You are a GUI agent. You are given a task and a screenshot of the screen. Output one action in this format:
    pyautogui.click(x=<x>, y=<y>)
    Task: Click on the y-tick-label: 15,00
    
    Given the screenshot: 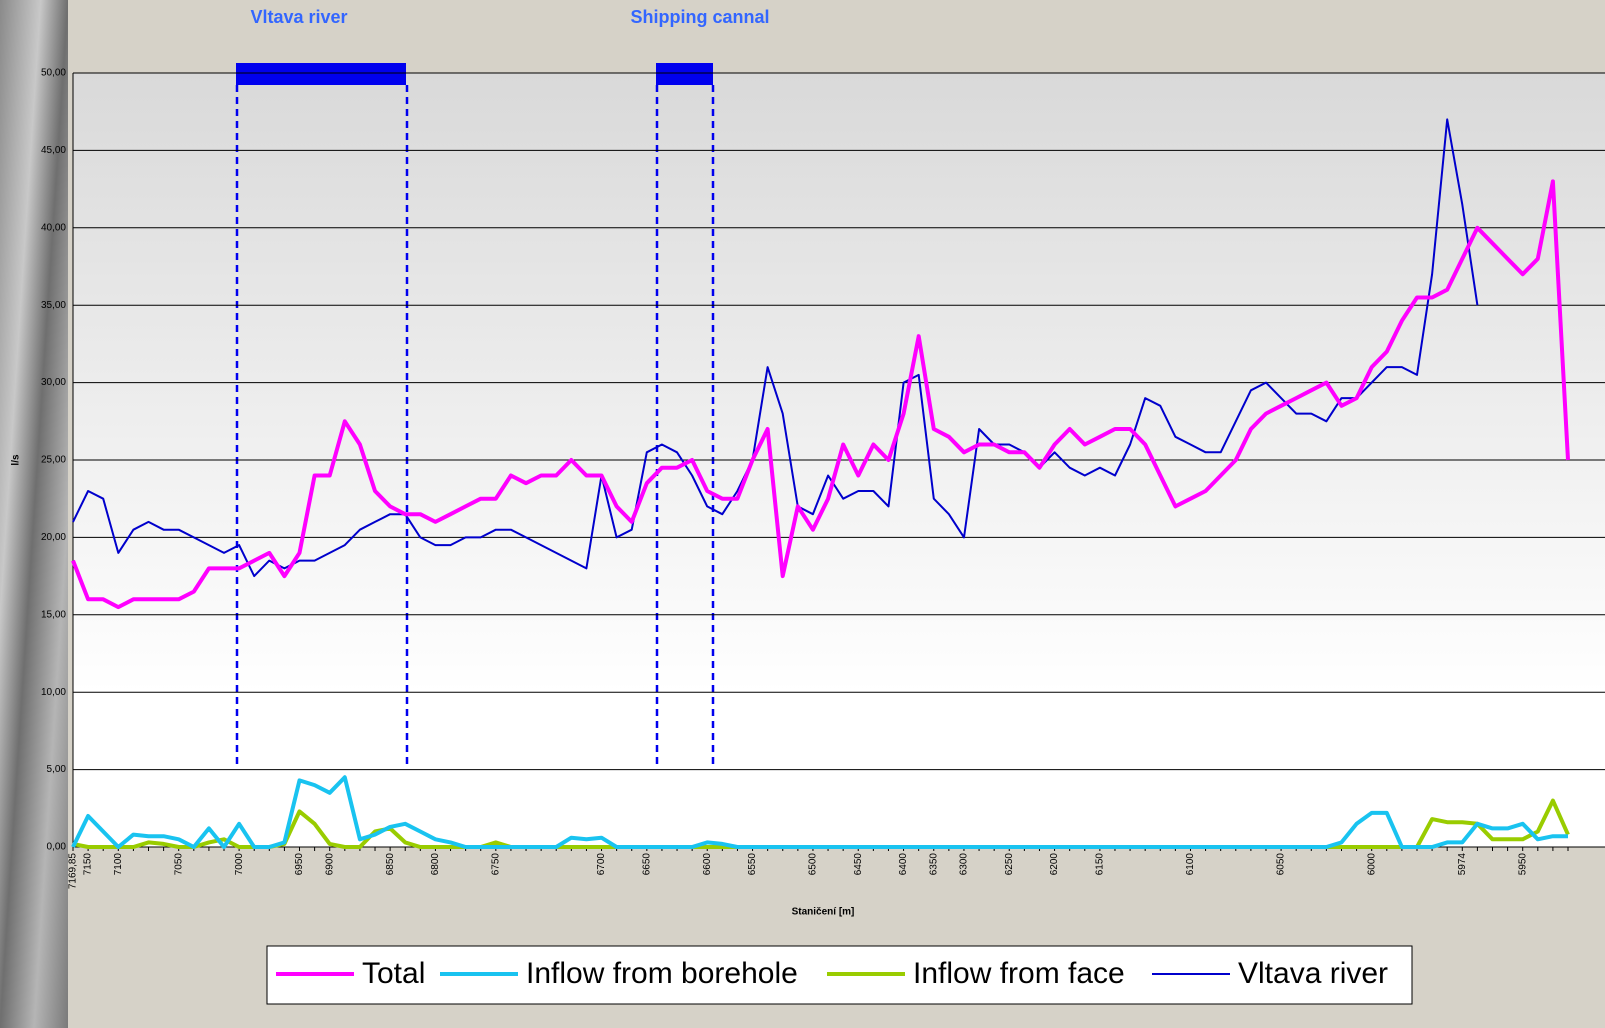 What is the action you would take?
    pyautogui.click(x=53, y=614)
    